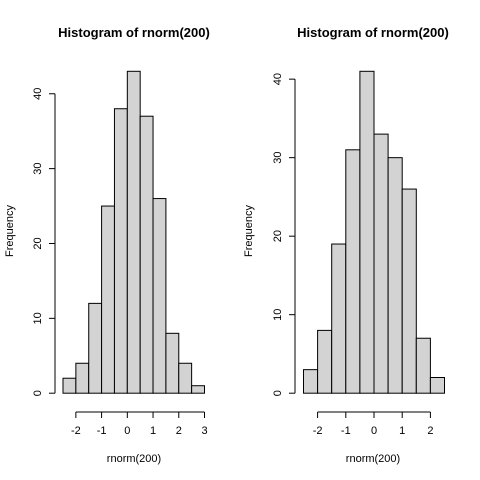 This screenshot has height=480, width=480. What do you see at coordinates (139, 424) in the screenshot?
I see `x-axis: -2 -1 0 1 2 3` at bounding box center [139, 424].